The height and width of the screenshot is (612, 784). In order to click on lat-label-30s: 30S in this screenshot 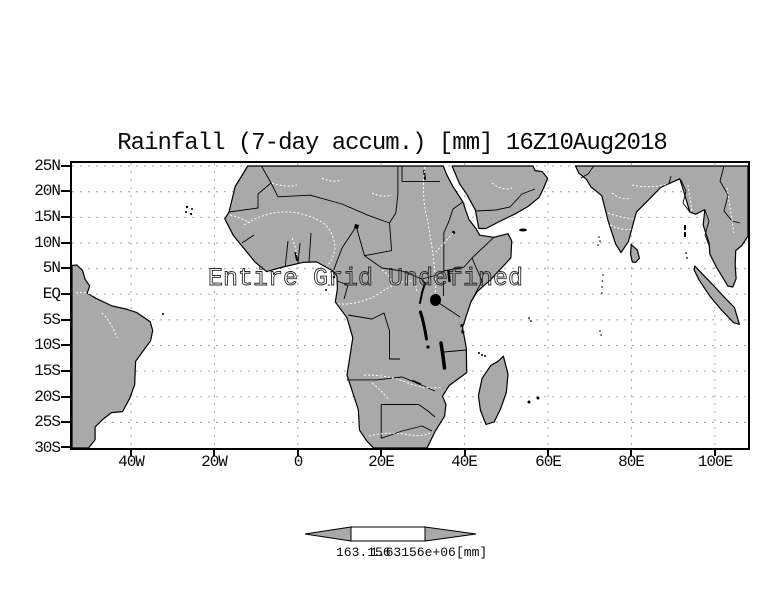, I will do `click(47, 448)`.